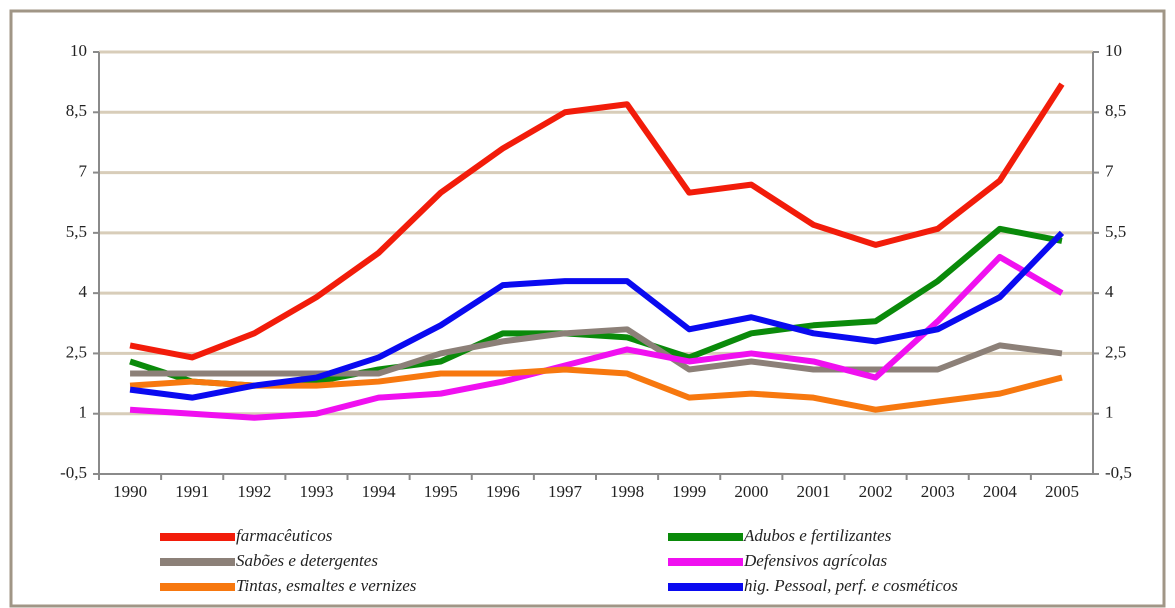 This screenshot has height=608, width=1175. I want to click on y2-tick-label: 1, so click(1109, 412).